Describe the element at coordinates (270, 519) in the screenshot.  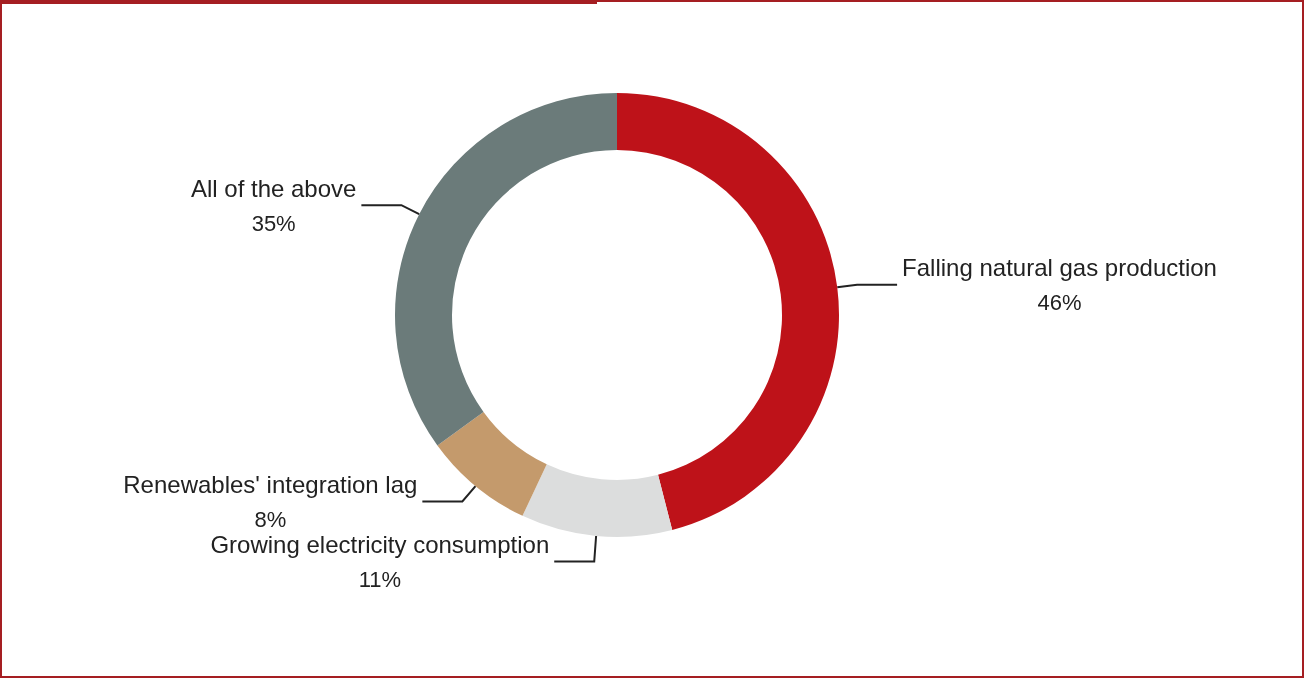
I see `data-label: 8%` at that location.